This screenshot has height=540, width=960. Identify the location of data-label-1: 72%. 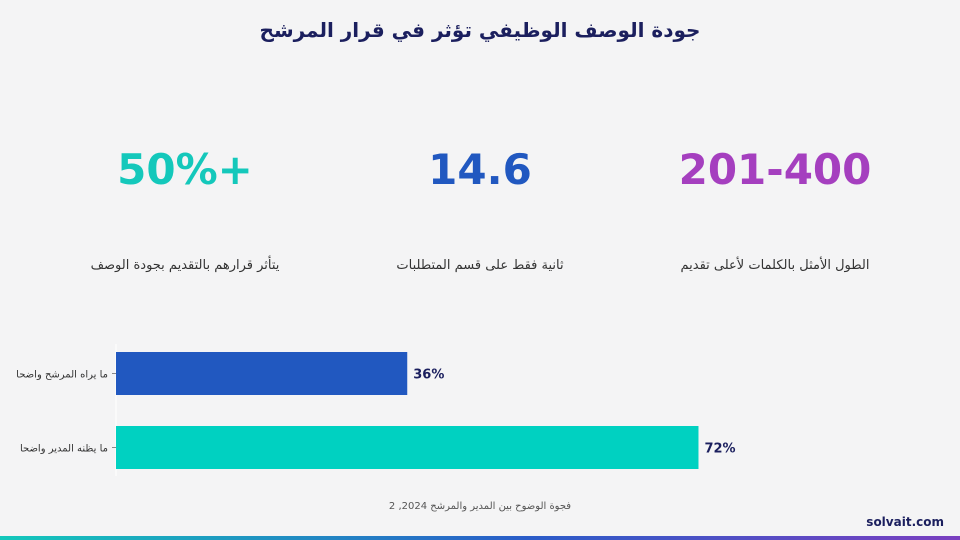
(719, 449).